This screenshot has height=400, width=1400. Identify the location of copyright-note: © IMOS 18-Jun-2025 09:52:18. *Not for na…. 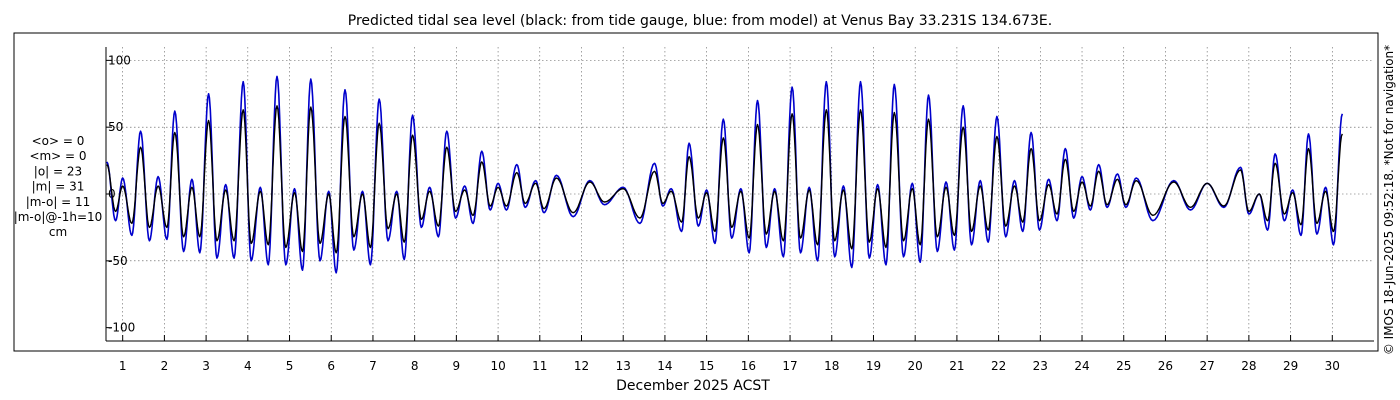
(1389, 200).